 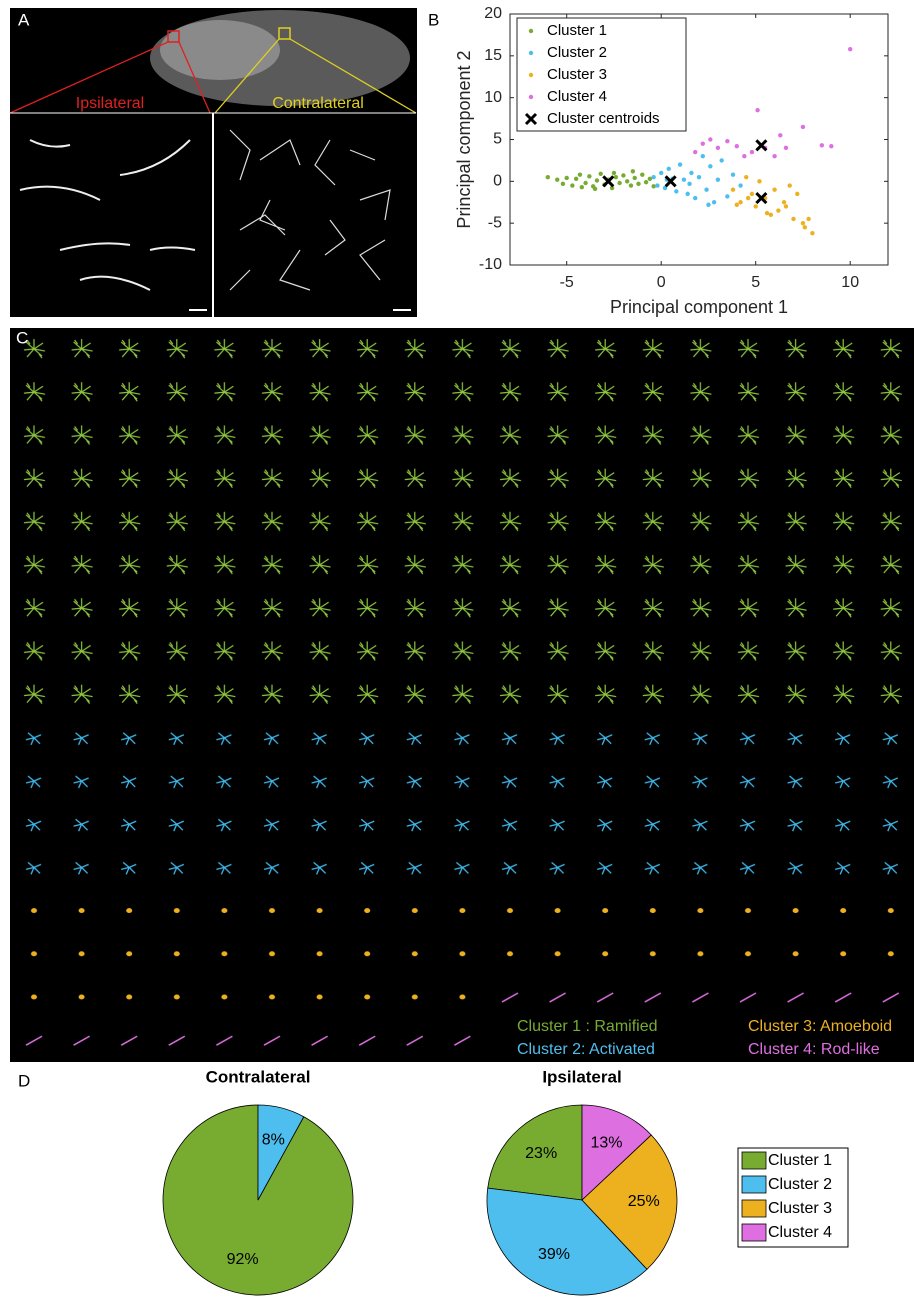 I want to click on cluster-description: Cluster 2: Activated, so click(x=586, y=1049).